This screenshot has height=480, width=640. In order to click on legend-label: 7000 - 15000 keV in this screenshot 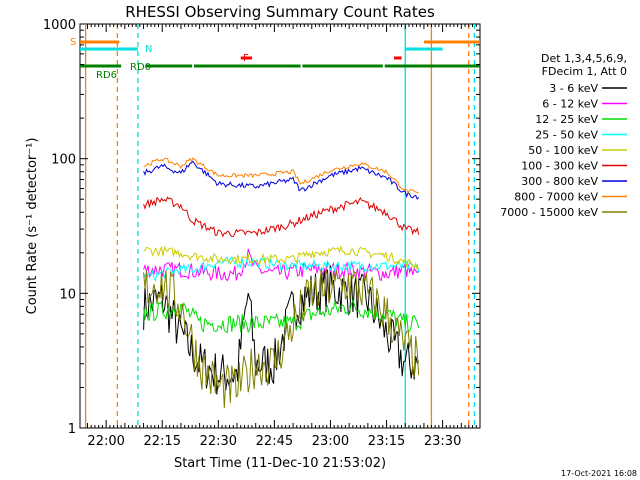, I will do `click(549, 212)`.